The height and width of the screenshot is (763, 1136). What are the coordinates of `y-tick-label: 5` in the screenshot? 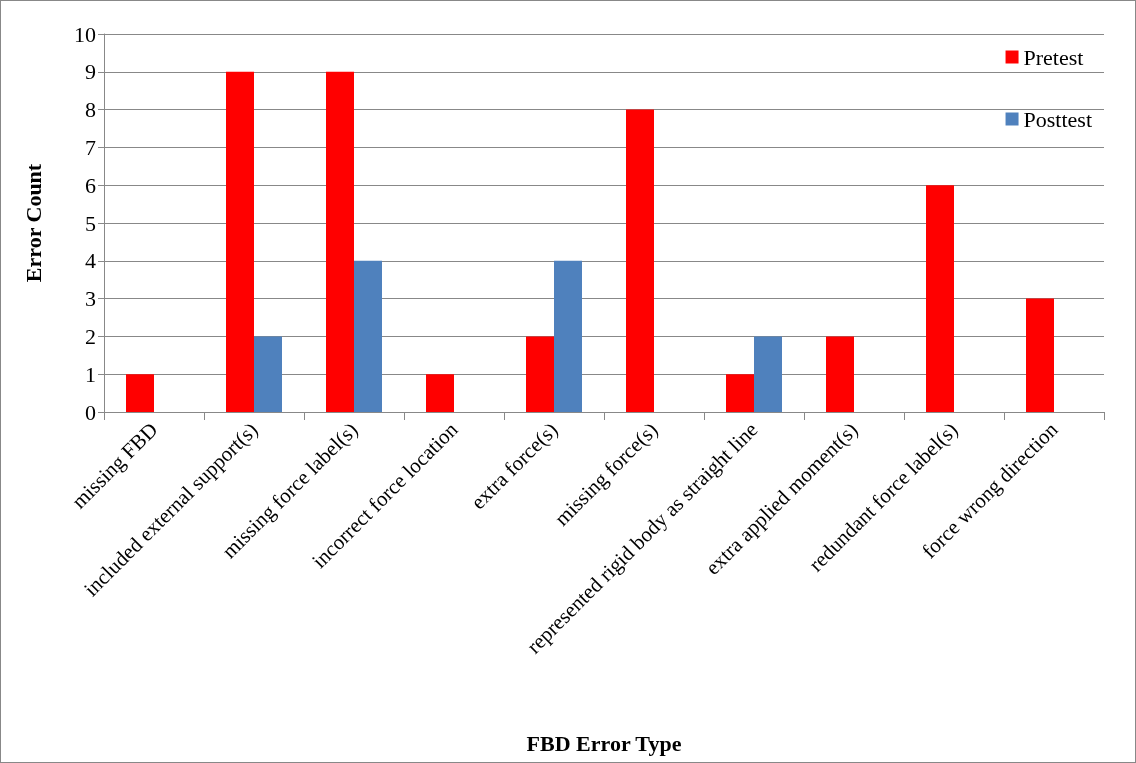 It's located at (90, 223).